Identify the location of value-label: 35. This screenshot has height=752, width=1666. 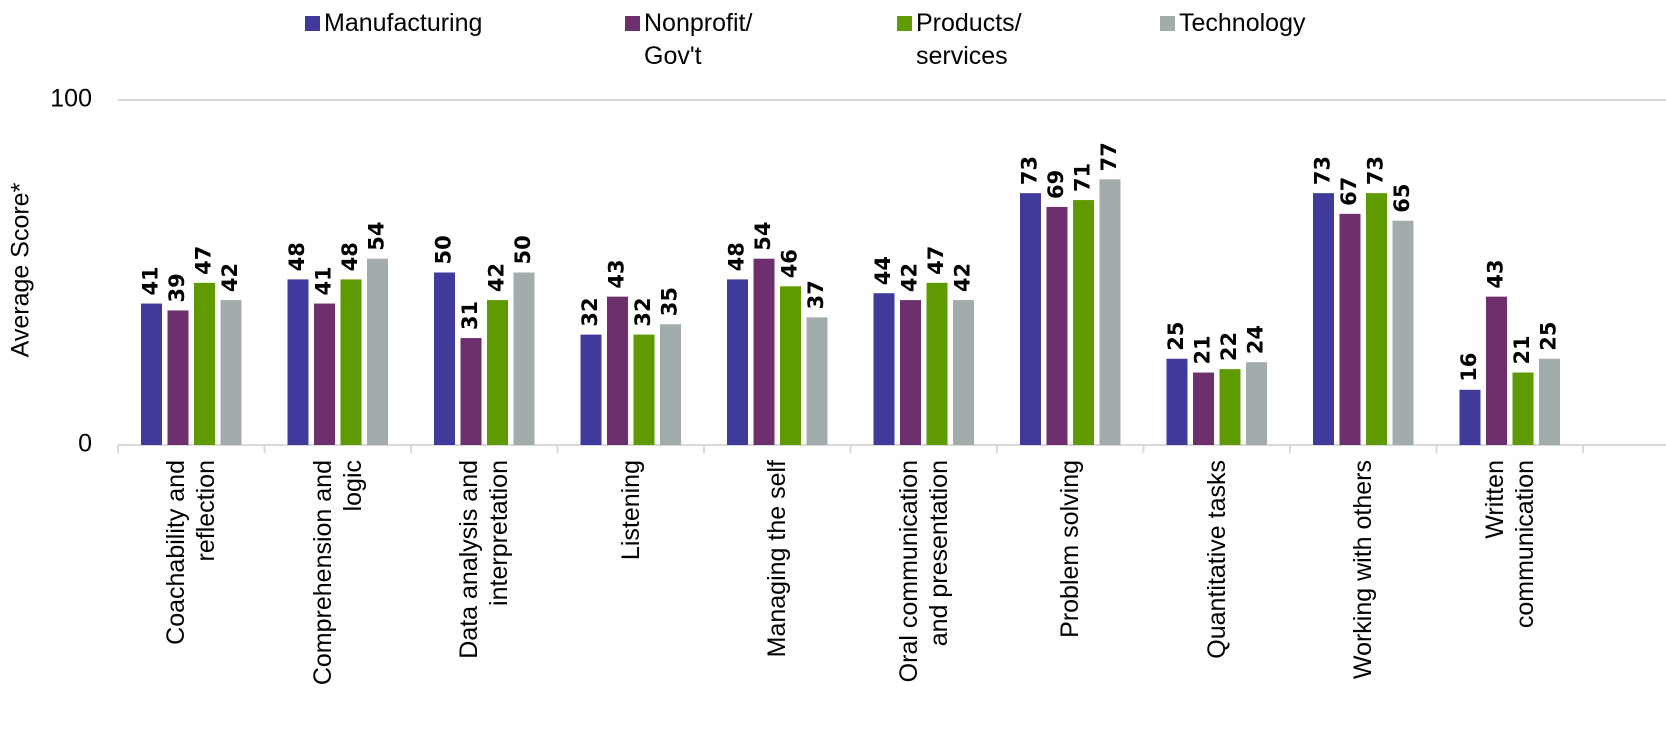
(670, 301).